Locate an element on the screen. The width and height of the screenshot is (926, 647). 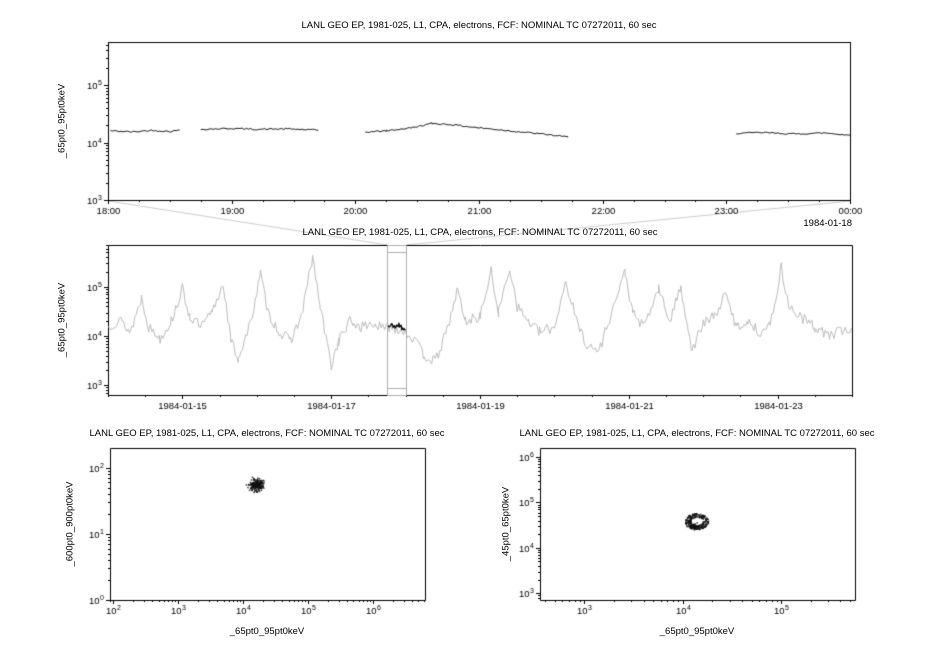
panel3-y-axis-label: _600pt0_900pt0keV is located at coordinates (70, 524).